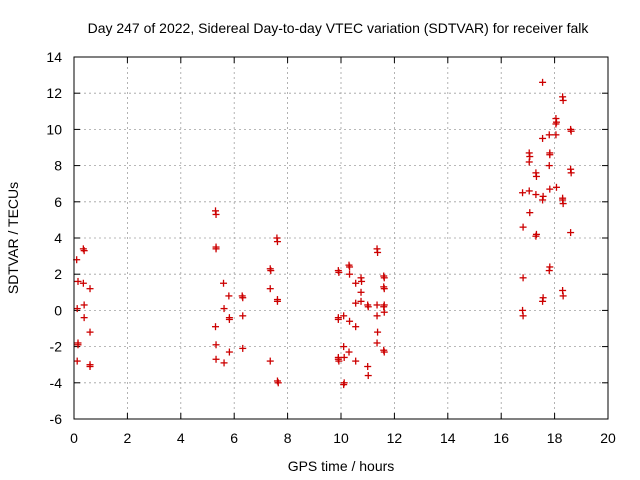  I want to click on x-tick-label: 10, so click(341, 438).